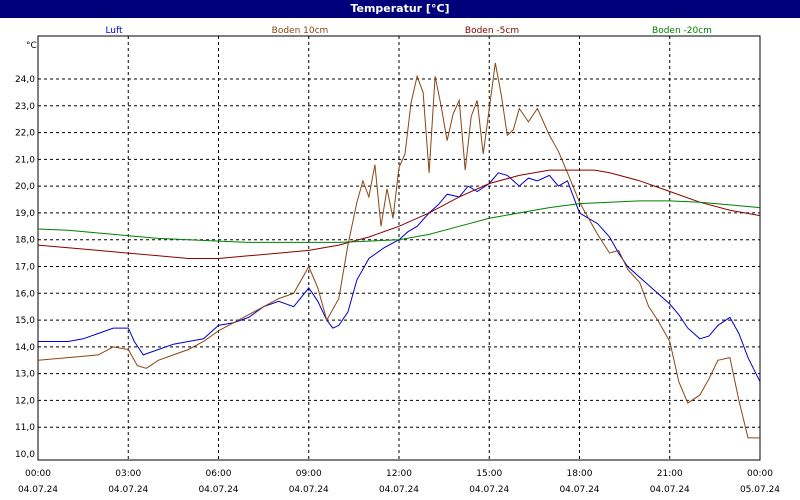  What do you see at coordinates (580, 474) in the screenshot?
I see `x-tick-time: 18:00` at bounding box center [580, 474].